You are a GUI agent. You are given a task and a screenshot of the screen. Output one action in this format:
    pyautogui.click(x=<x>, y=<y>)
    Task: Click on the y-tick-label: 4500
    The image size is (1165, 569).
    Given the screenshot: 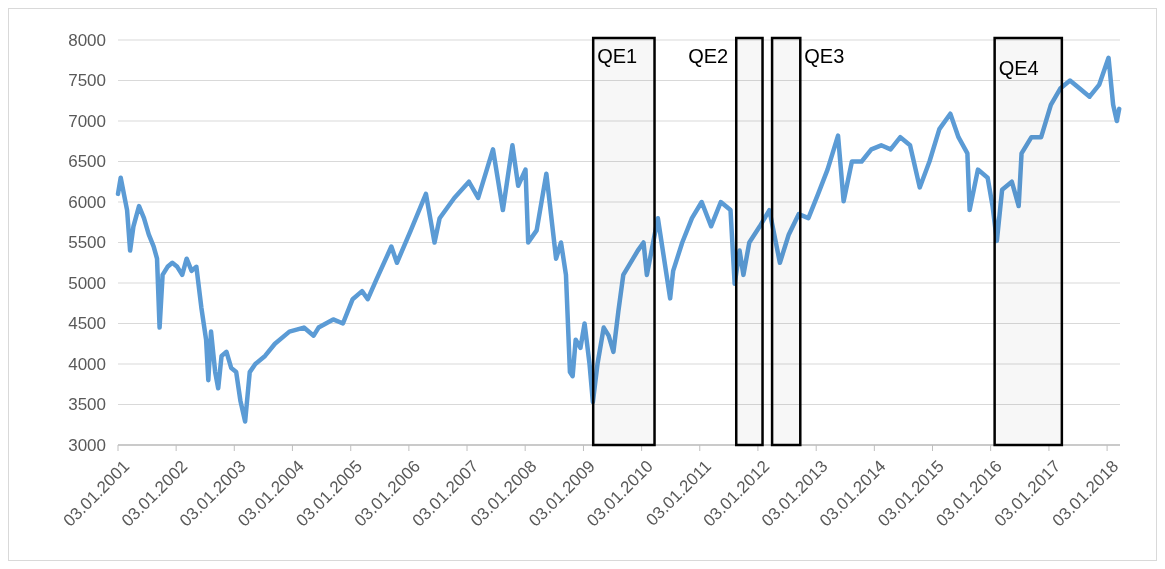 What is the action you would take?
    pyautogui.click(x=87, y=324)
    